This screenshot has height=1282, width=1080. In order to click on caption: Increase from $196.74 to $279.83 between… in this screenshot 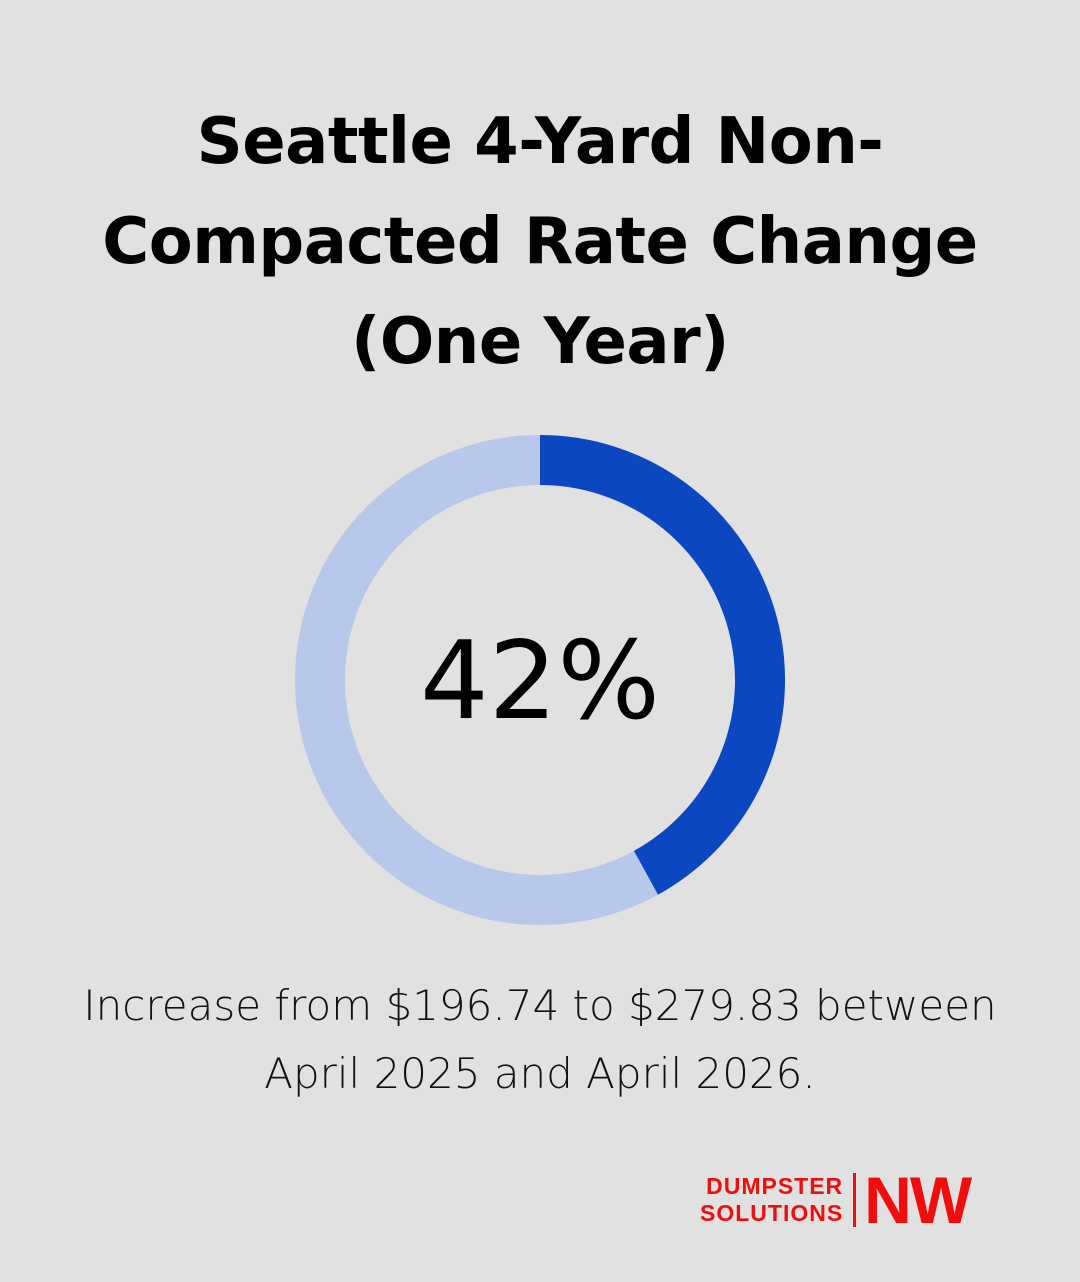, I will do `click(540, 1039)`.